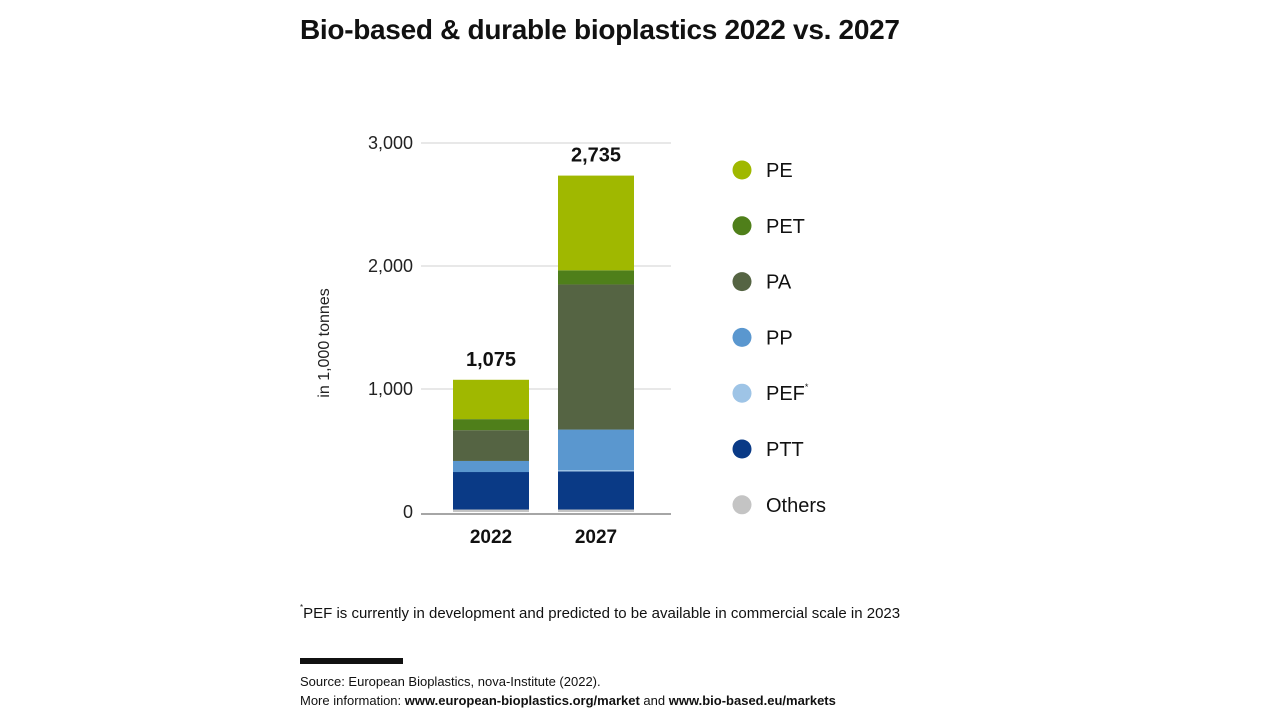 This screenshot has width=1280, height=720. What do you see at coordinates (742, 282) in the screenshot?
I see `legend-swatch-pa` at bounding box center [742, 282].